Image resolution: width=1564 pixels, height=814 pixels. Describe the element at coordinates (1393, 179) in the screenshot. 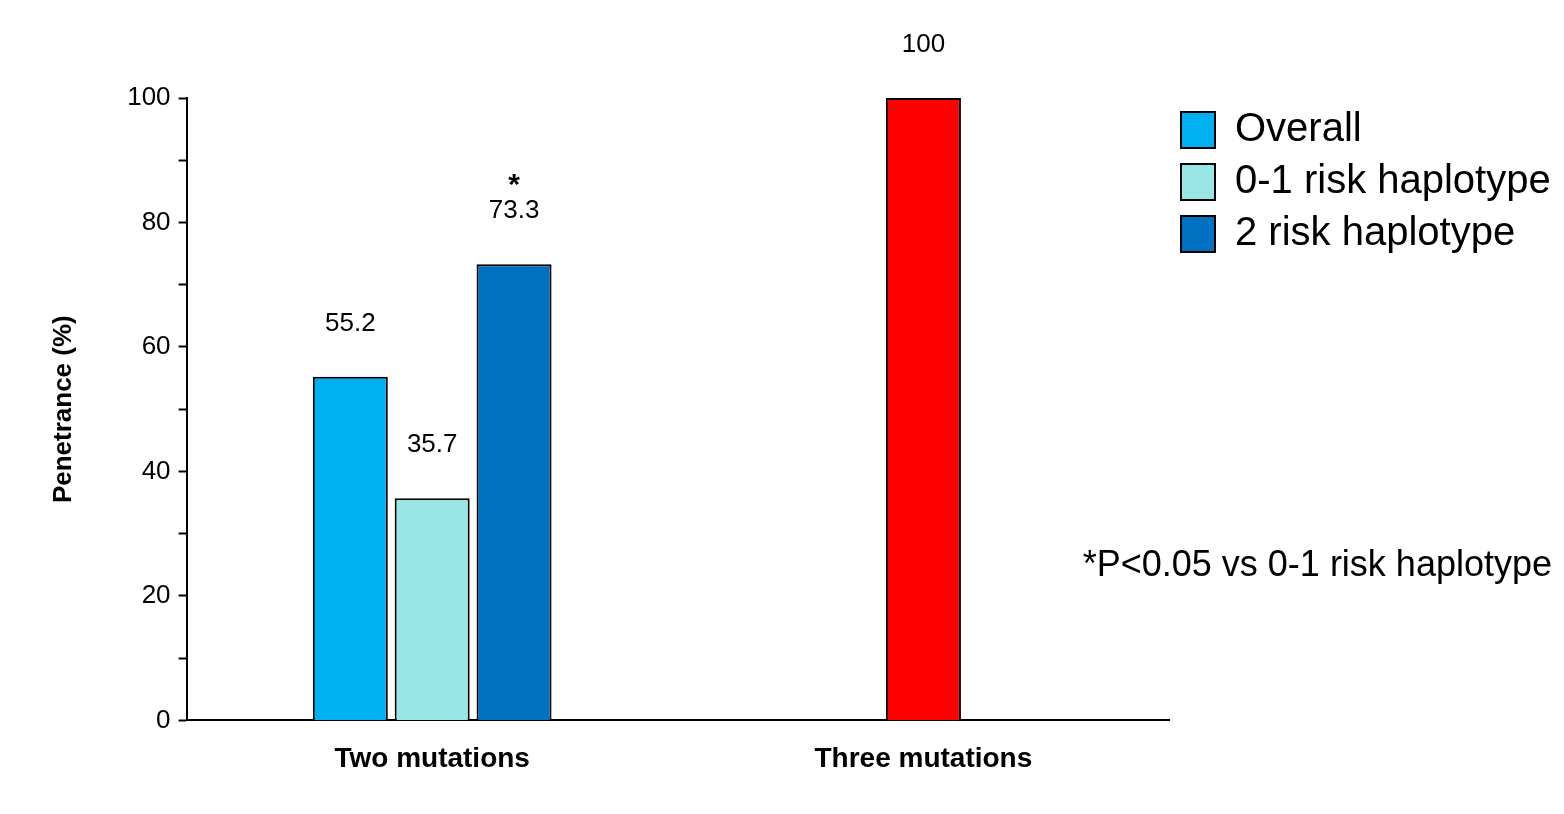

I see `legend-label: 0-1 risk haplotype` at that location.